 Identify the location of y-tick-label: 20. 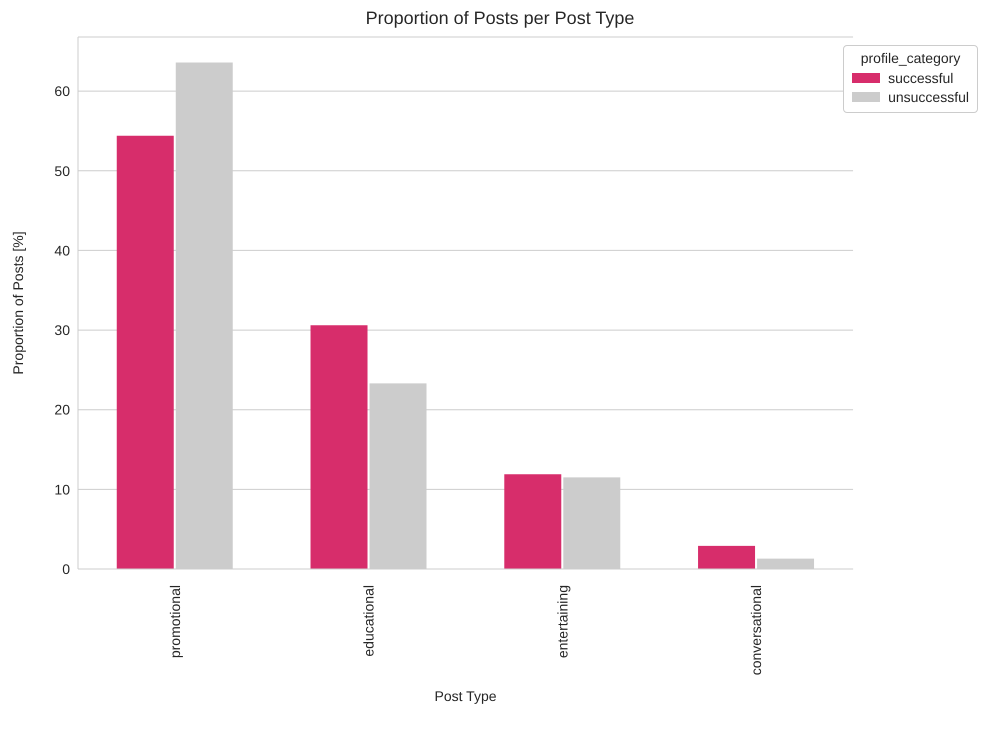
(62, 410).